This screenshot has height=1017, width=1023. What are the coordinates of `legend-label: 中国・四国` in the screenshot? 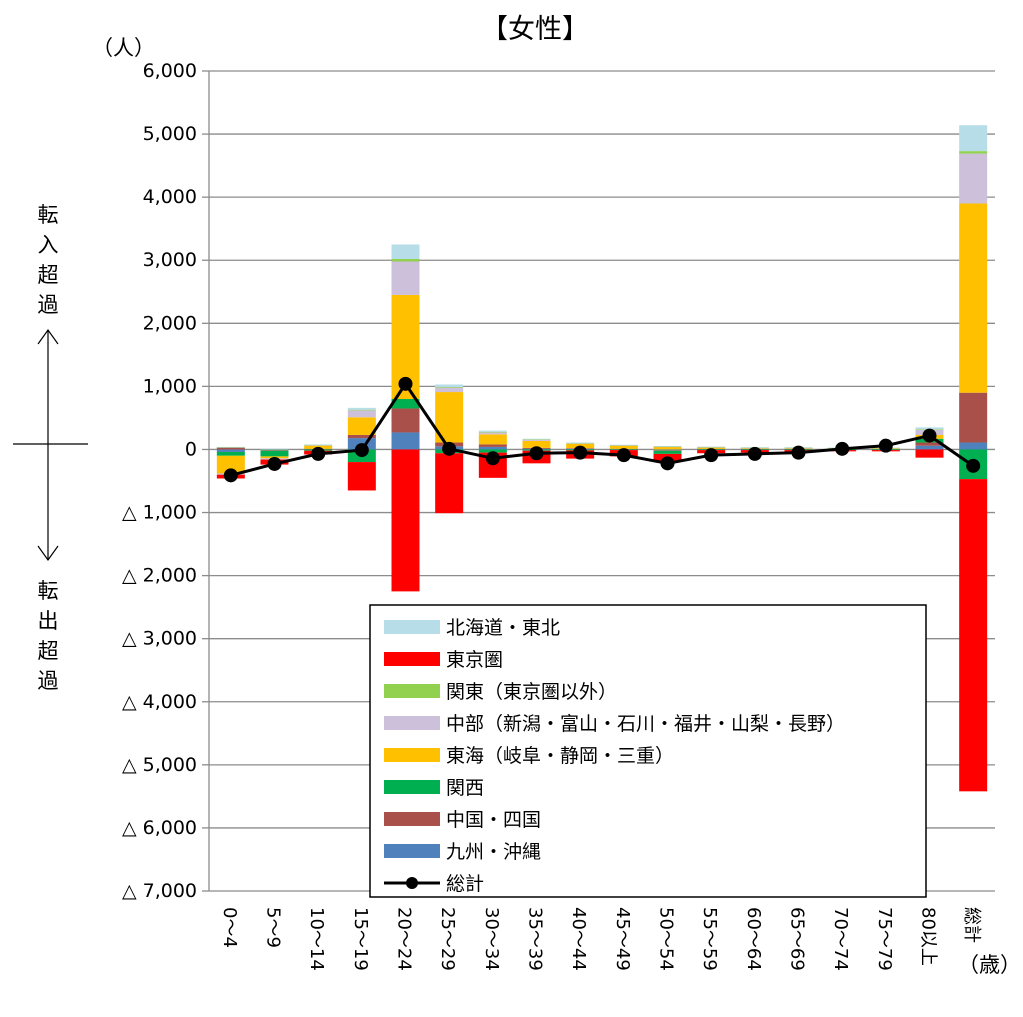 It's located at (493, 820).